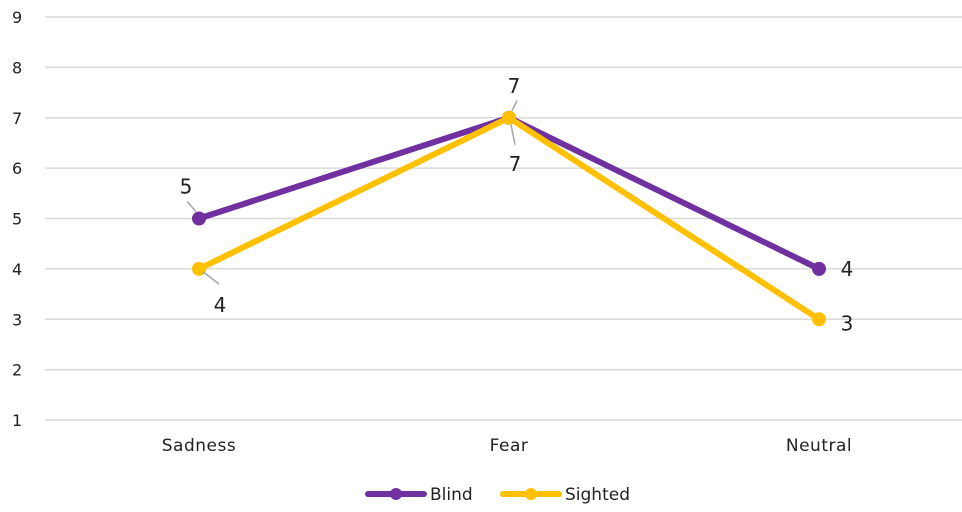  I want to click on legend-label-sighted: Sighted, so click(597, 495).